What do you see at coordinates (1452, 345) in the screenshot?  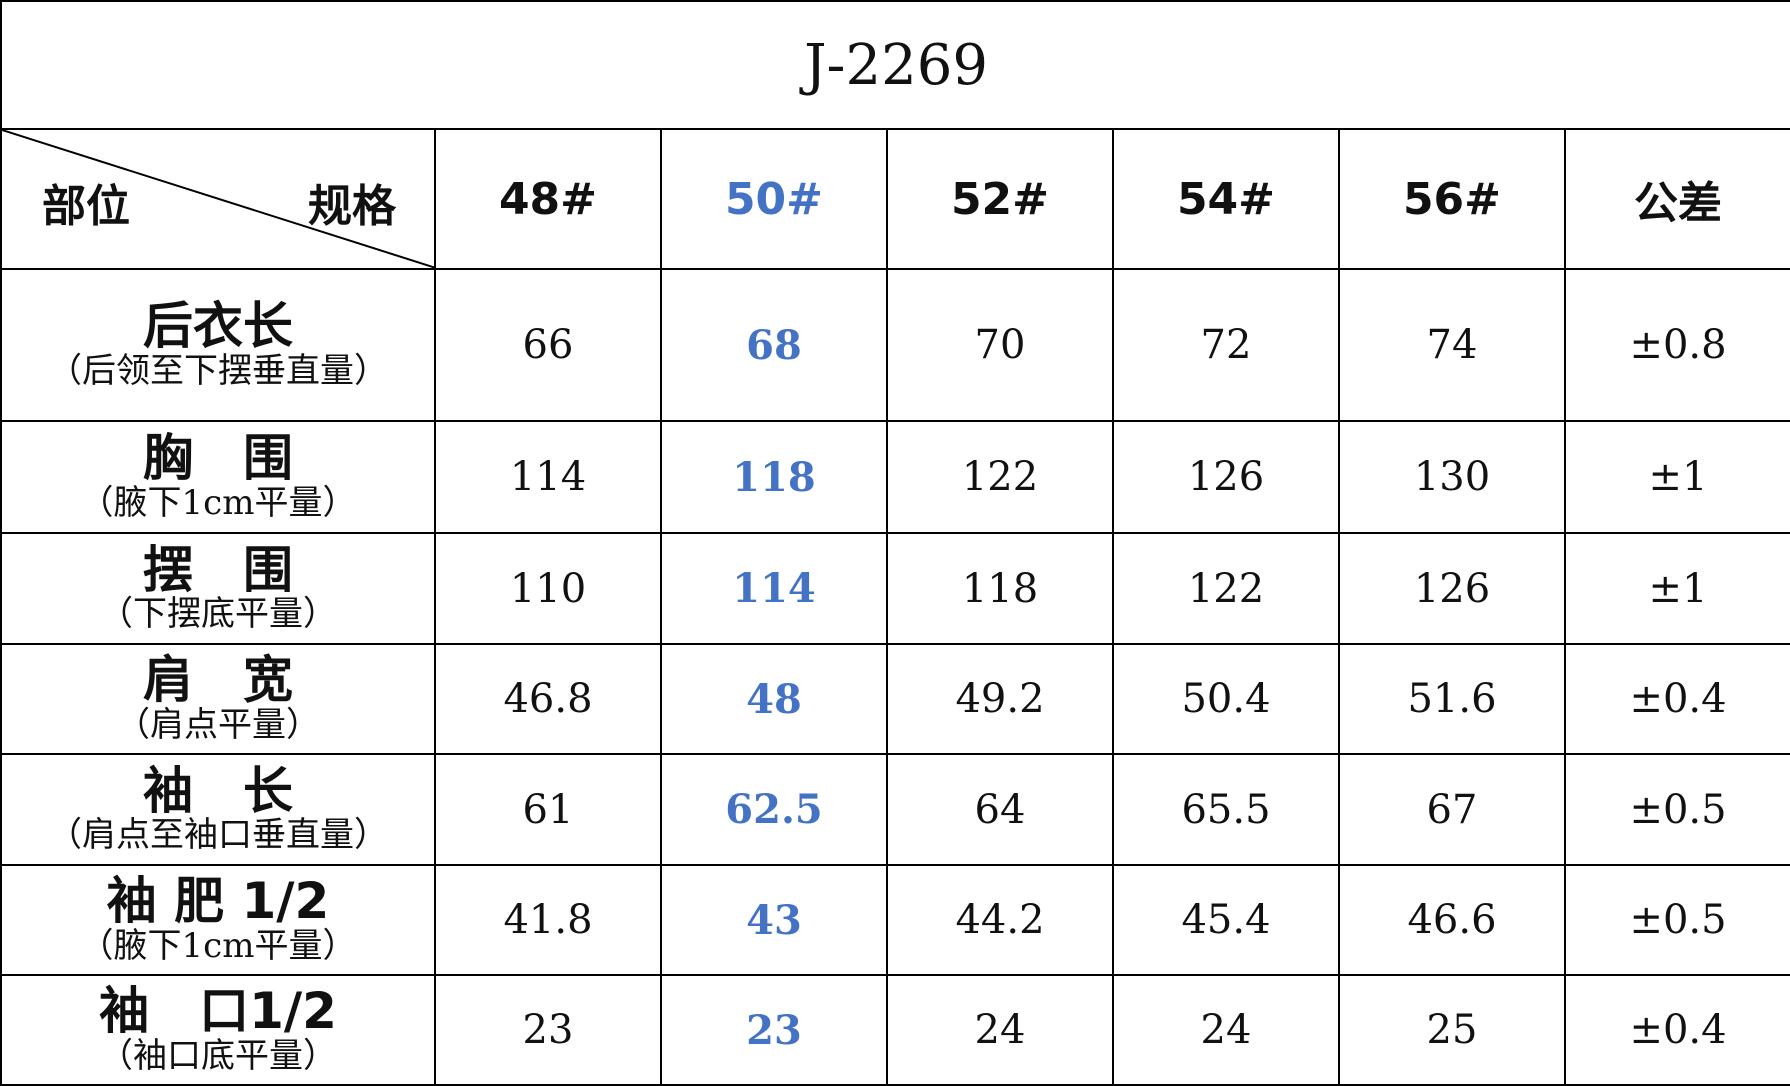 I see `cell-value: 74` at bounding box center [1452, 345].